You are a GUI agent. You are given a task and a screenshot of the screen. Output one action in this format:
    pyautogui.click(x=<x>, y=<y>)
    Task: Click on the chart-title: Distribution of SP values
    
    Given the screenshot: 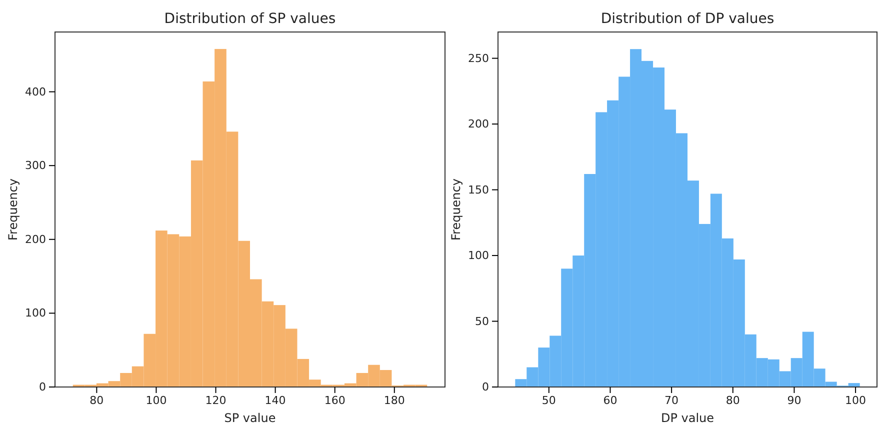 What is the action you would take?
    pyautogui.click(x=250, y=19)
    